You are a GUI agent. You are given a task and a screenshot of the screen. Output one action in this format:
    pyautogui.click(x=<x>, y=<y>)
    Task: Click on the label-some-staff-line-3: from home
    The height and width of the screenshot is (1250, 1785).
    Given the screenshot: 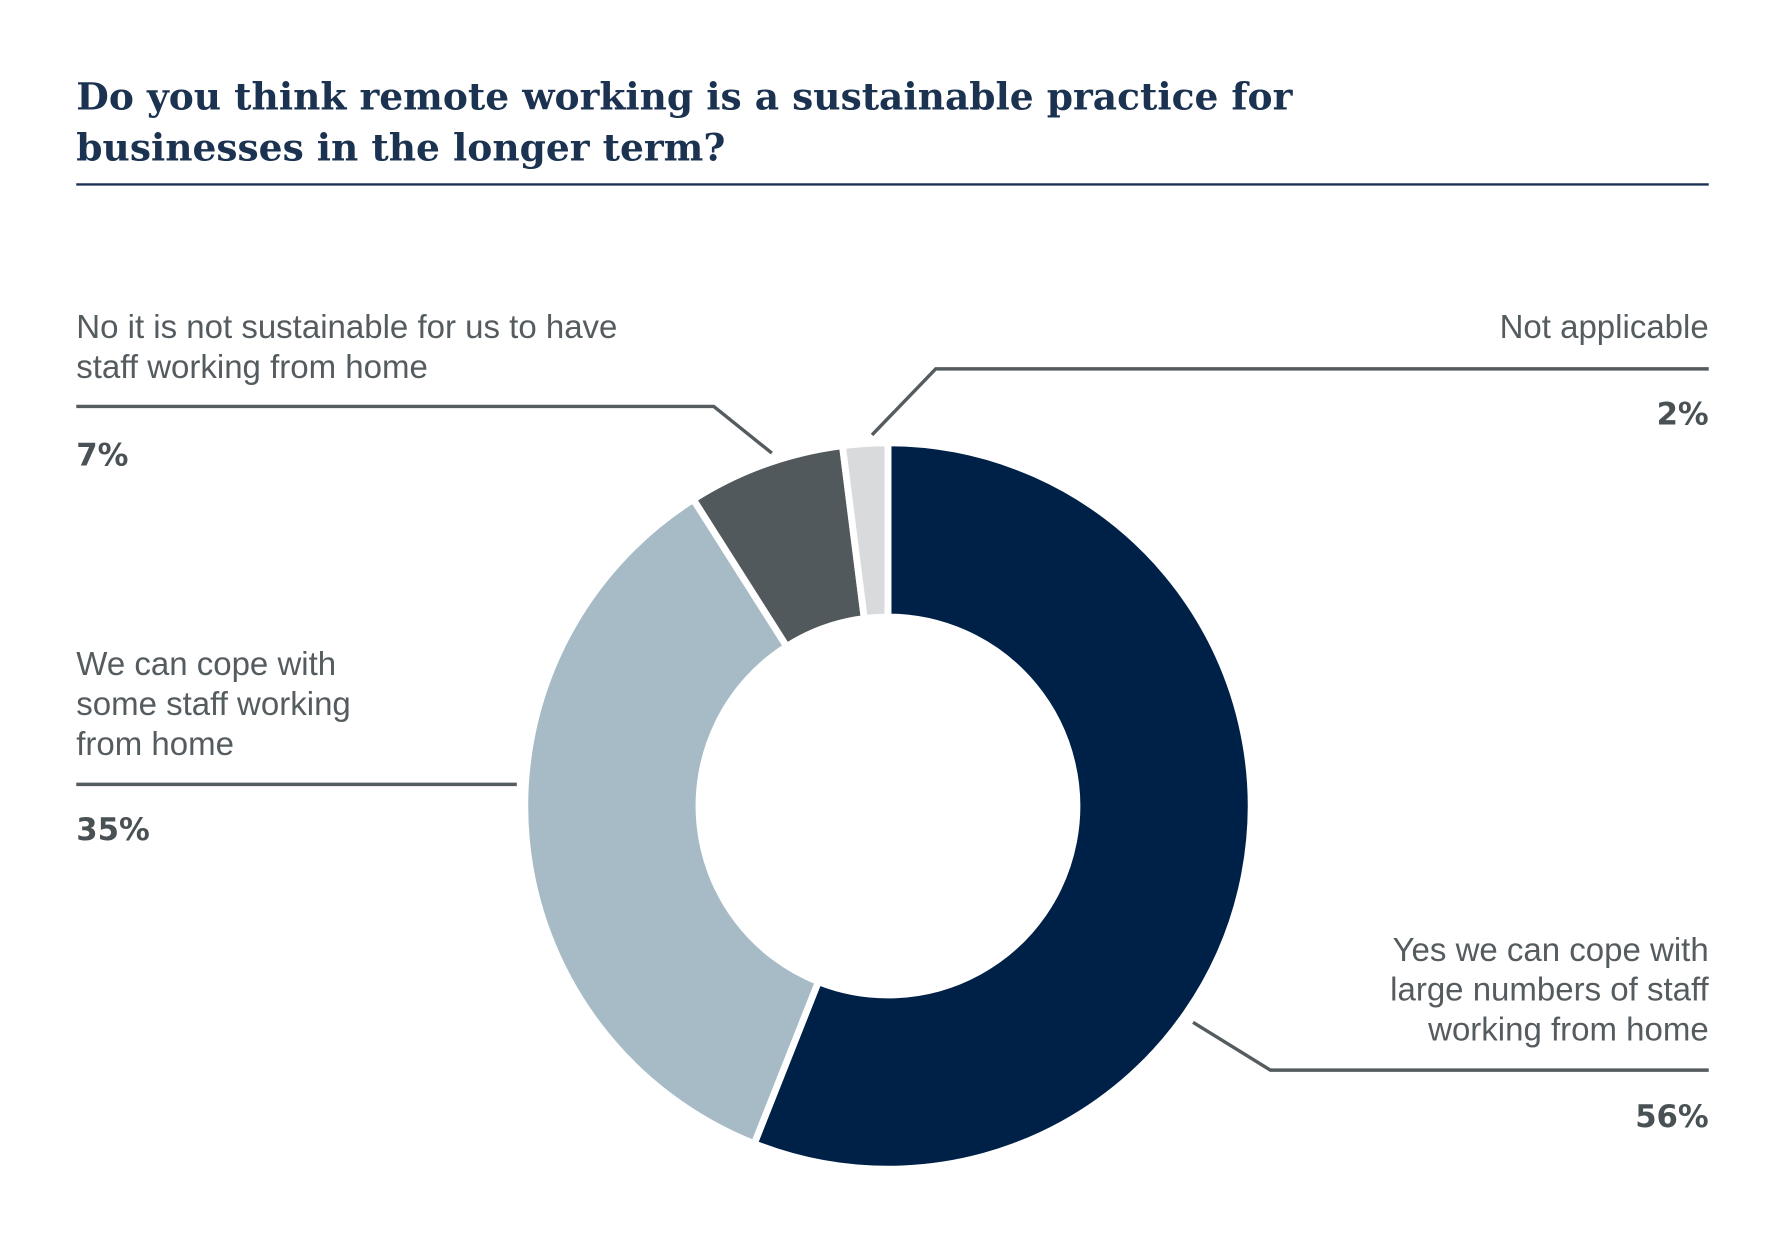 What is the action you would take?
    pyautogui.click(x=155, y=743)
    